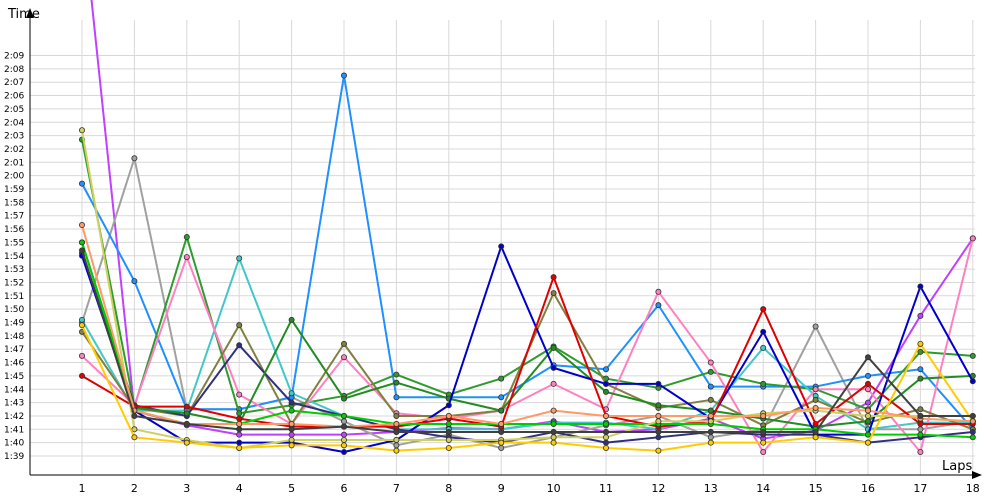 The height and width of the screenshot is (500, 1000). Describe the element at coordinates (14, 243) in the screenshot. I see `y-tick-label: 1:55` at that location.